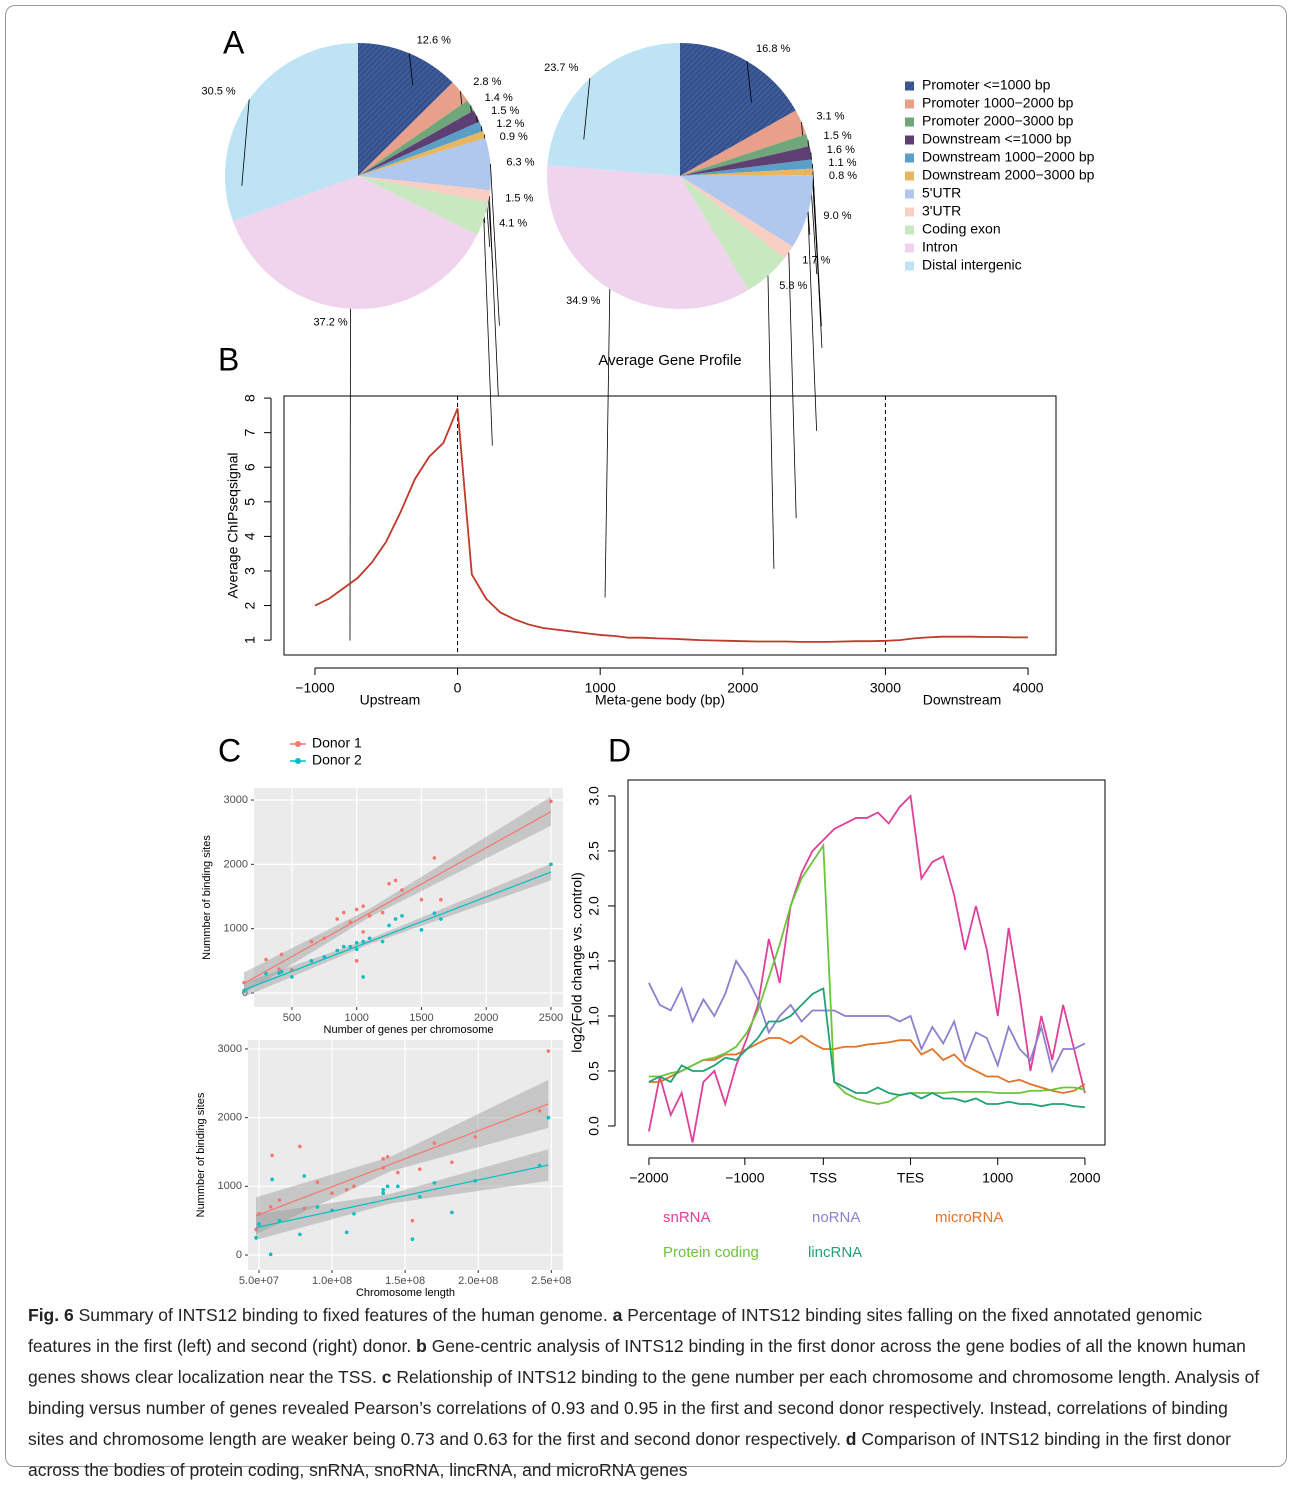 The height and width of the screenshot is (1486, 1292). Describe the element at coordinates (337, 743) in the screenshot. I see `legend-label: Donor 1` at that location.